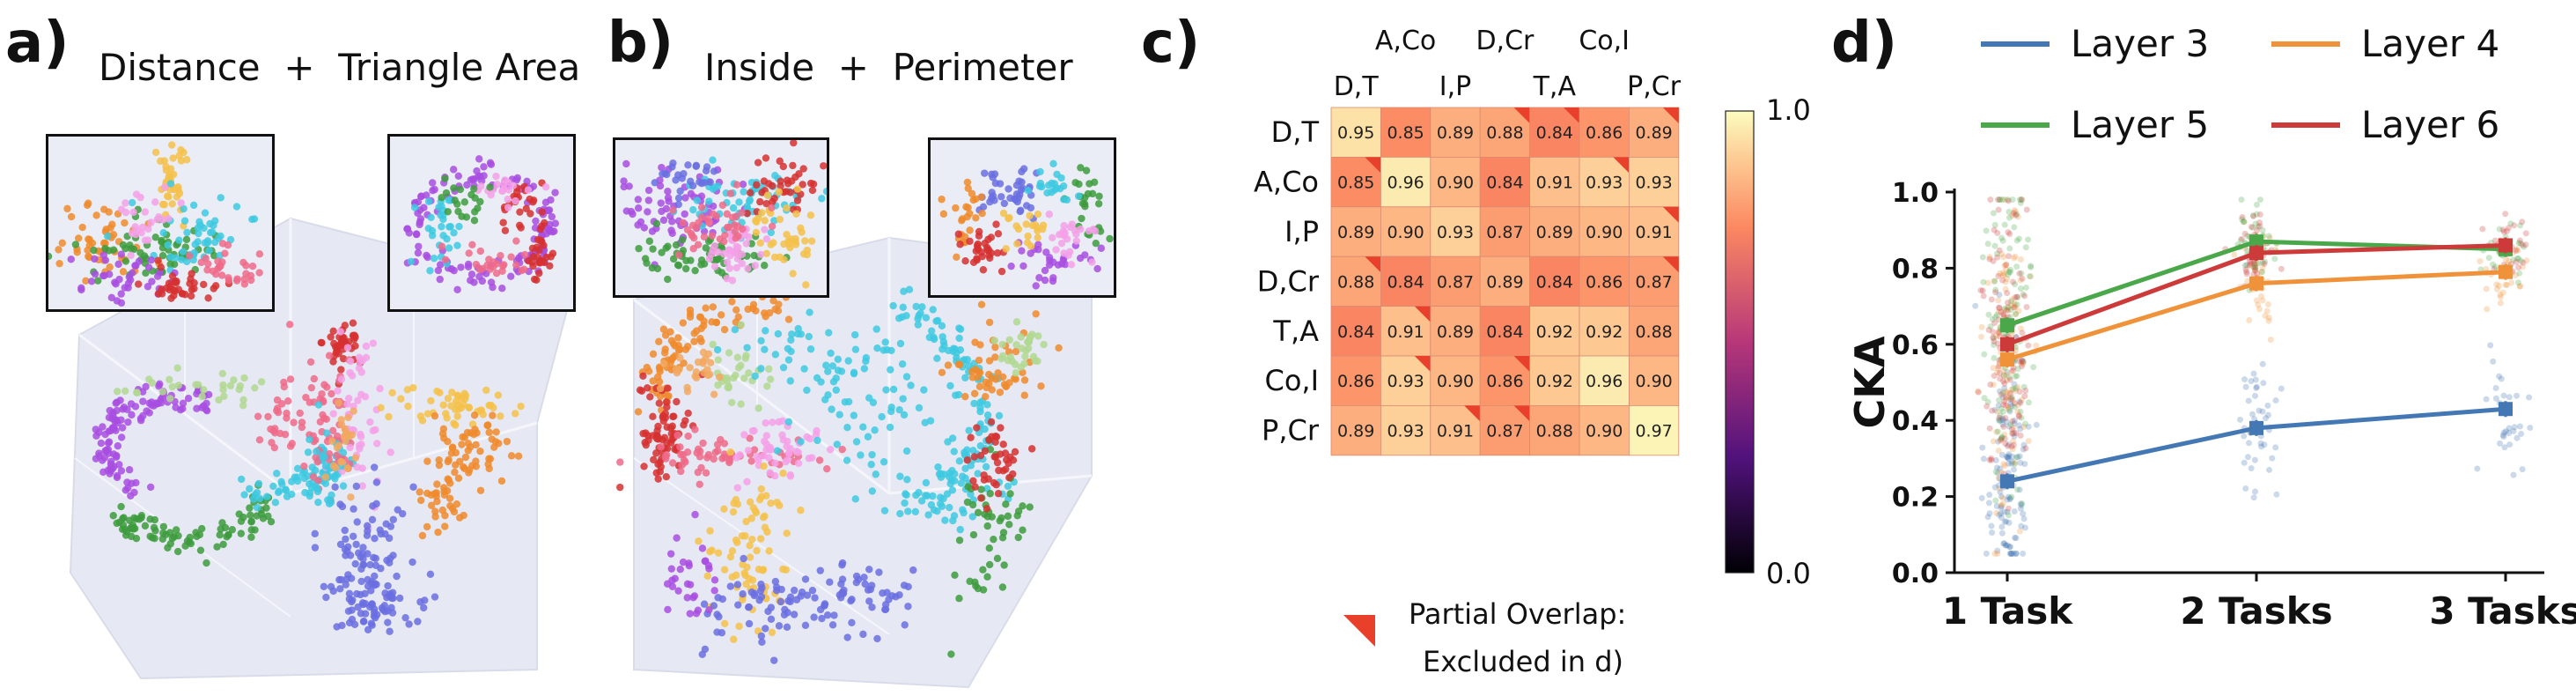  Describe the element at coordinates (1171, 43) in the screenshot. I see `panel-c-letter: c)` at that location.